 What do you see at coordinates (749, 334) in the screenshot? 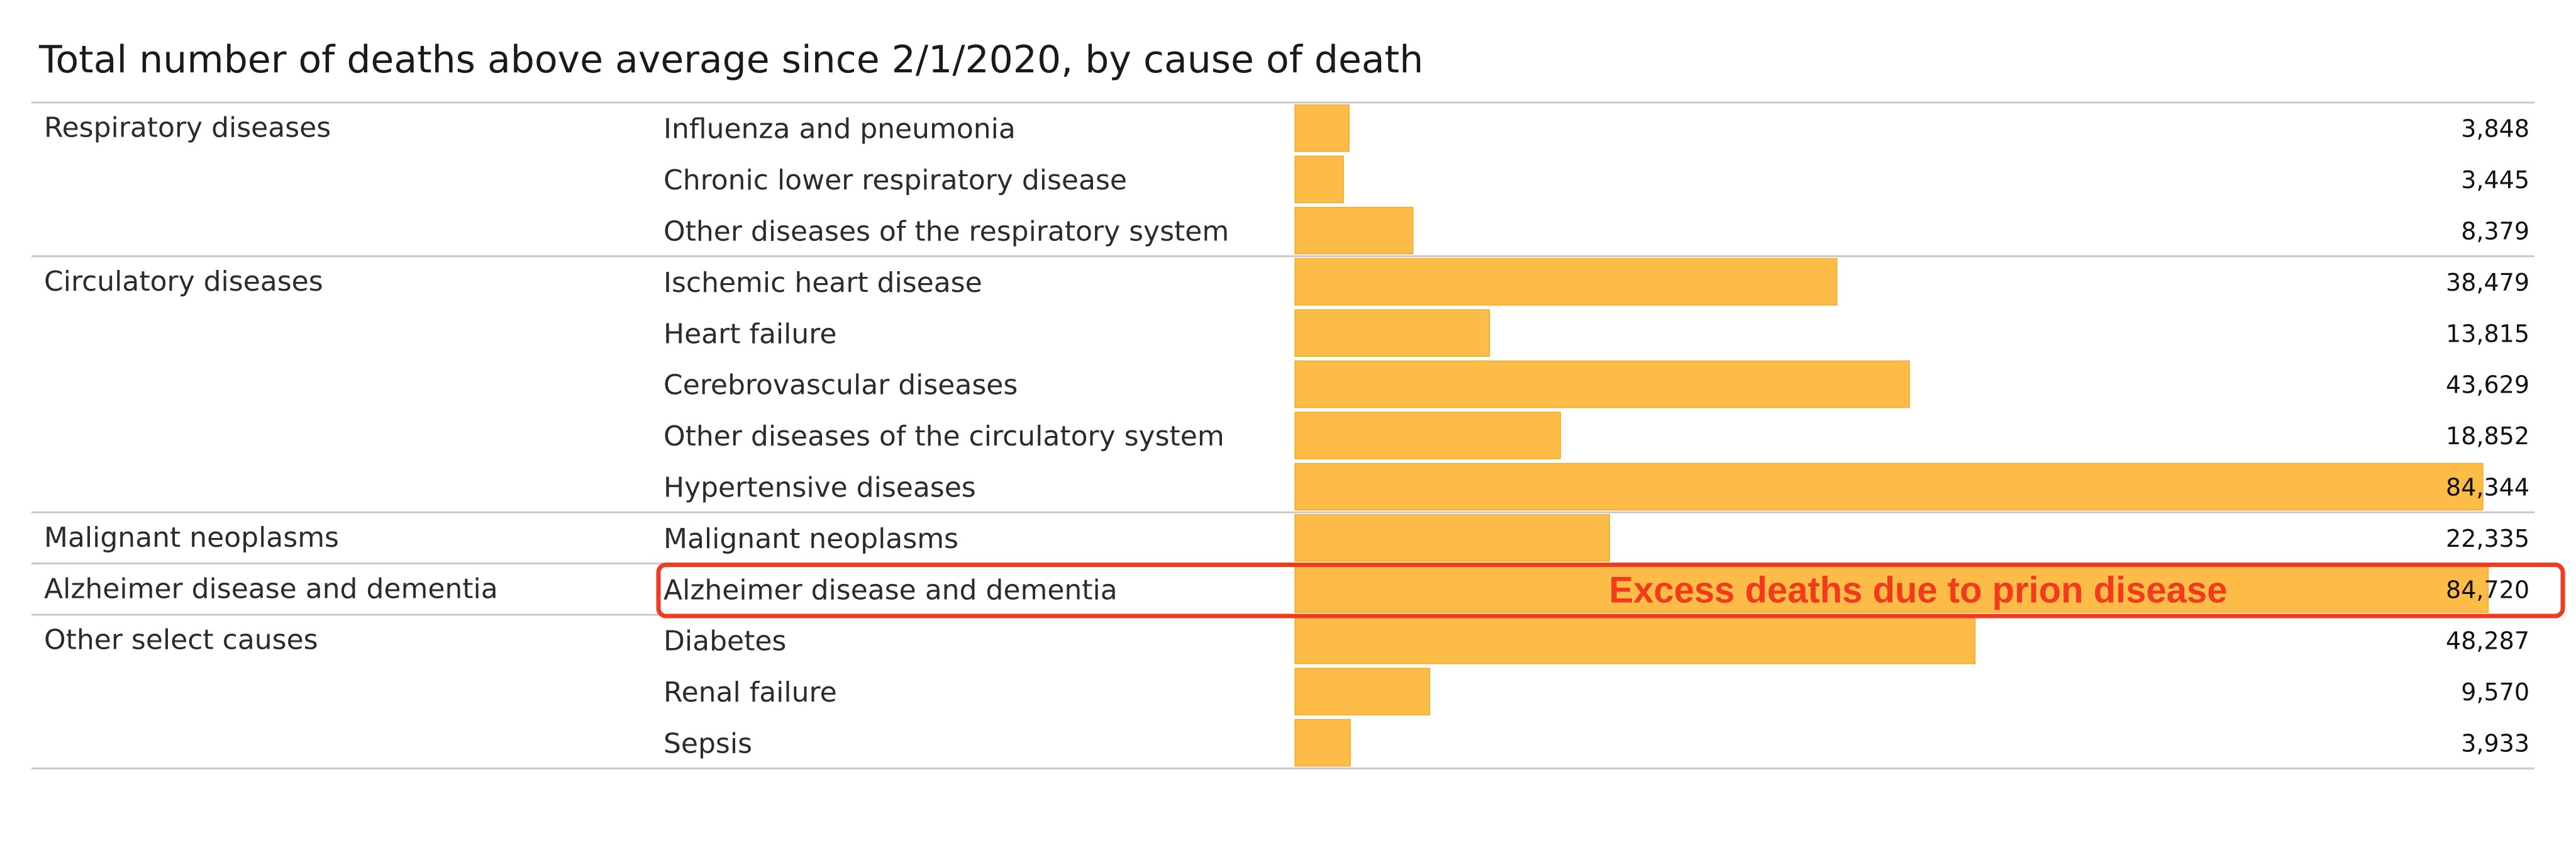
I see `category-label: Heart failure` at bounding box center [749, 334].